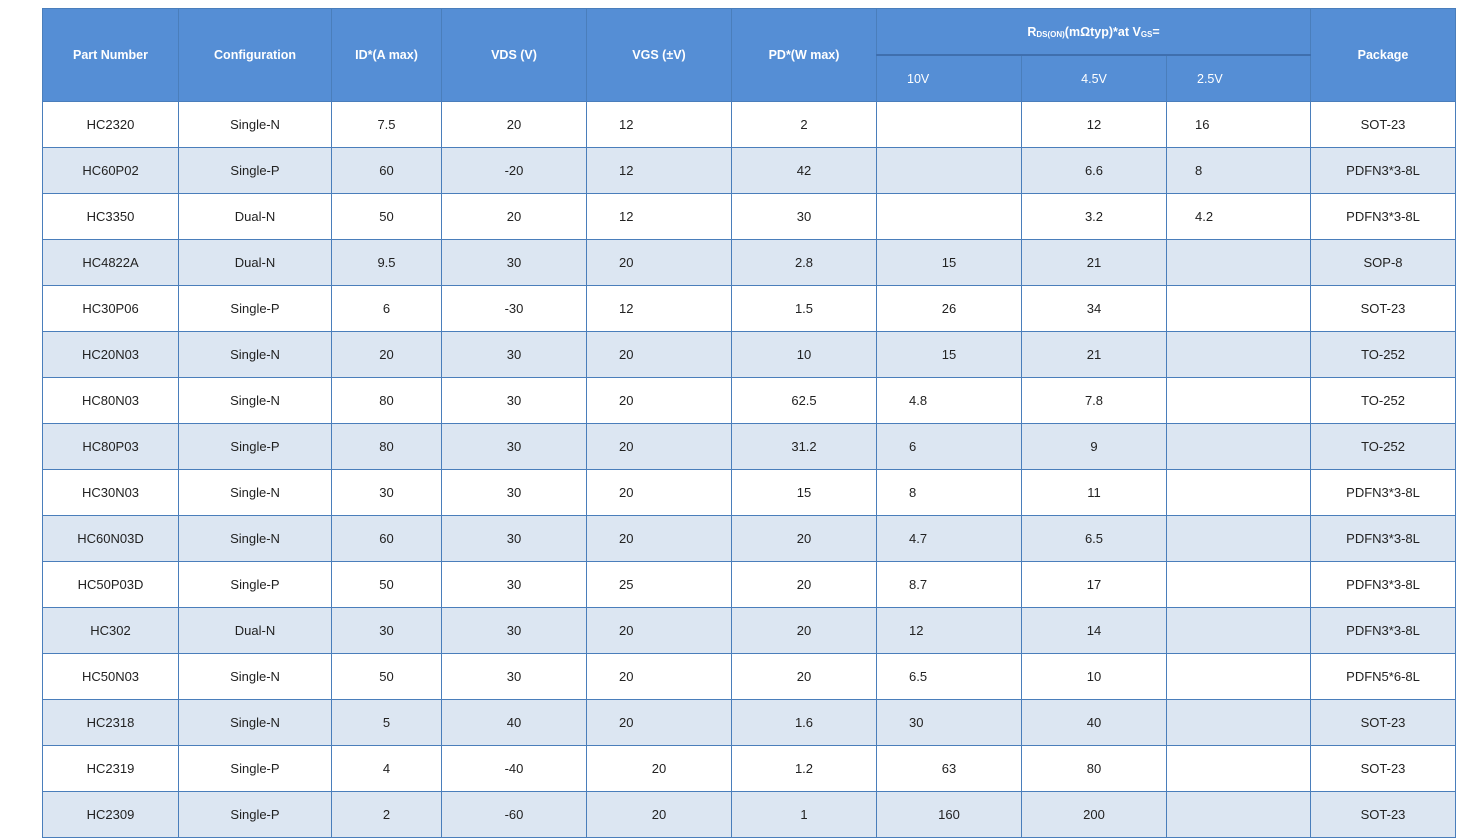 This screenshot has height=838, width=1475. What do you see at coordinates (514, 768) in the screenshot?
I see `cell: -40` at bounding box center [514, 768].